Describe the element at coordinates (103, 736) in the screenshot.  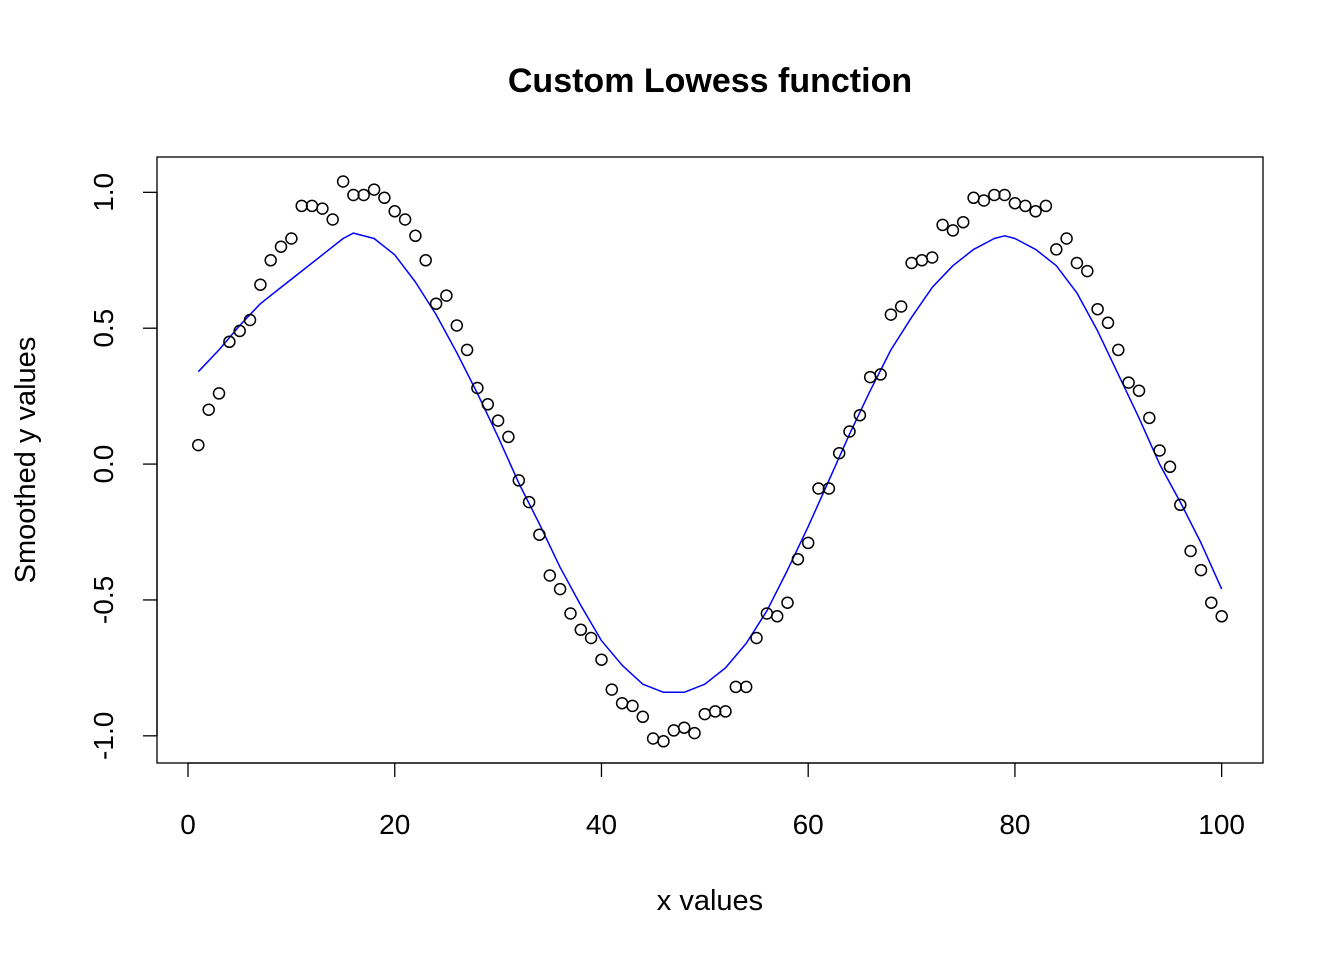
I see `y-tick-label: -1.0` at that location.